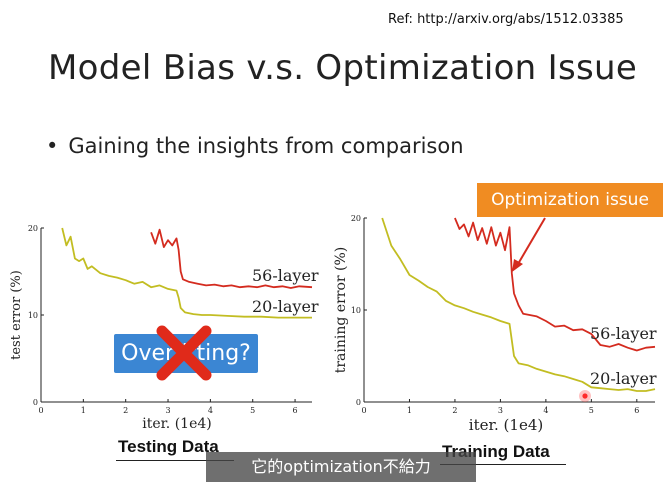 This screenshot has width=665, height=496. Describe the element at coordinates (623, 333) in the screenshot. I see `train-label-56-layer: 56-layer` at that location.